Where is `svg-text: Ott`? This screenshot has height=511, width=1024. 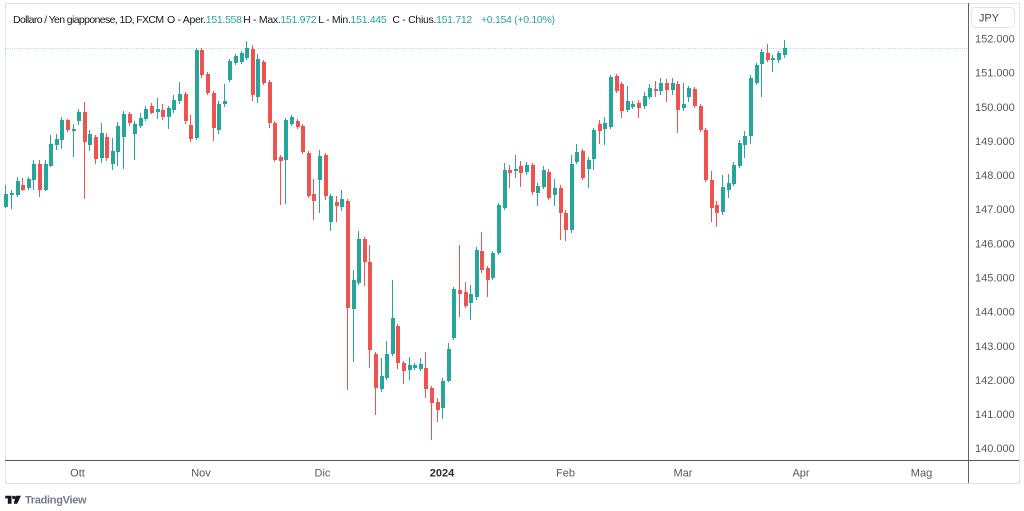 svg-text: Ott is located at coordinates (77, 474).